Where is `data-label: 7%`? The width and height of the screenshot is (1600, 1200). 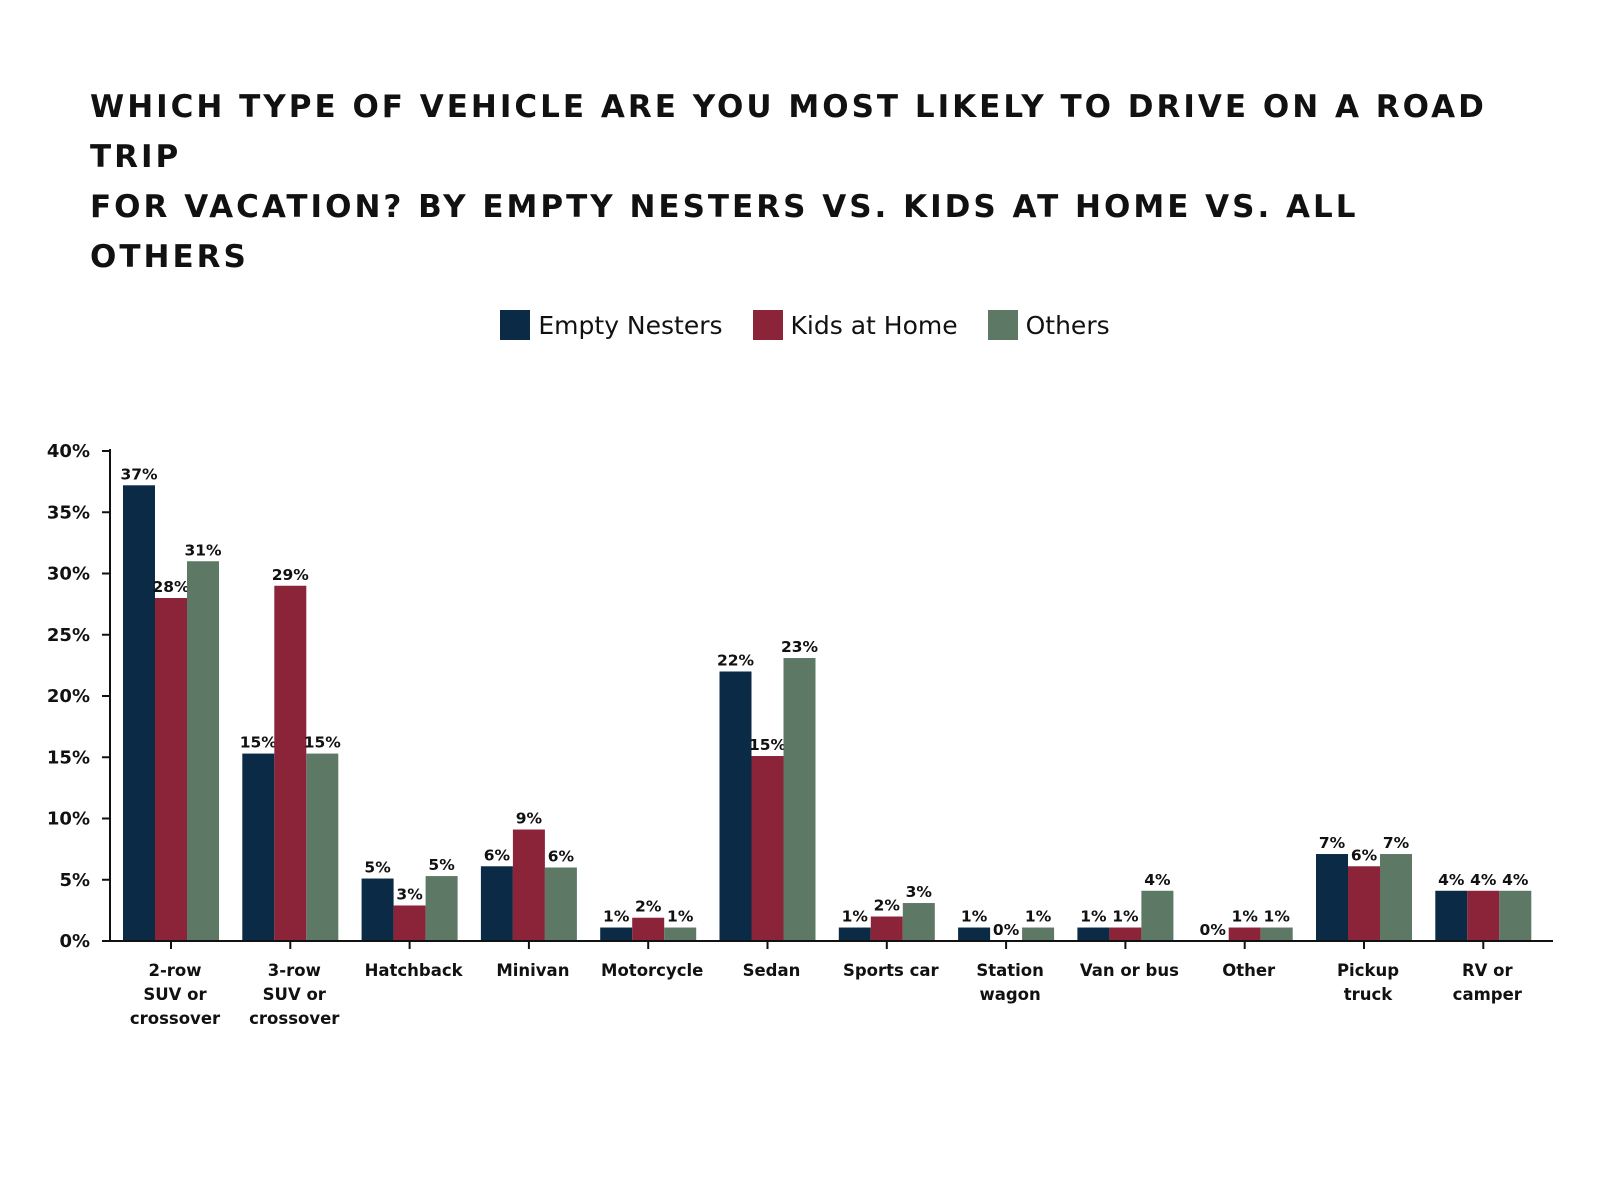 data-label: 7% is located at coordinates (1332, 843).